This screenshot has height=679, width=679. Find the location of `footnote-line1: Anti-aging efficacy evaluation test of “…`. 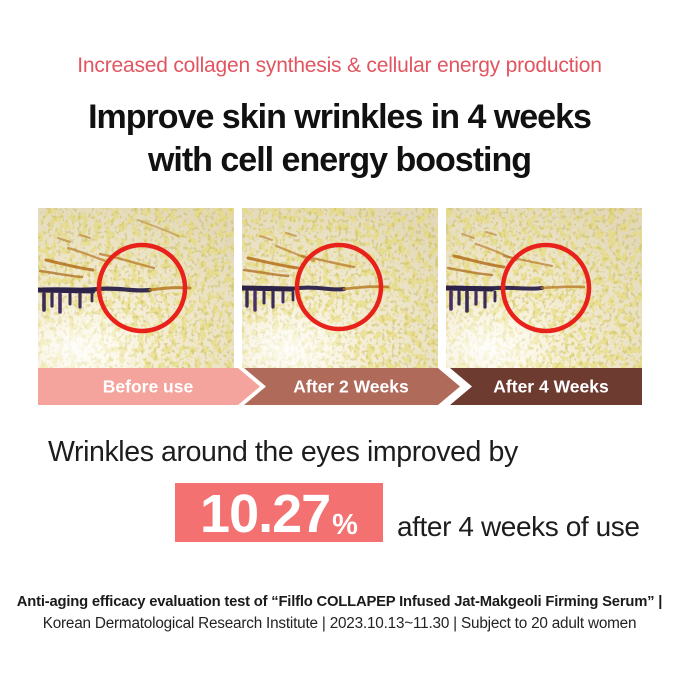

footnote-line1: Anti-aging efficacy evaluation test of “… is located at coordinates (339, 602).